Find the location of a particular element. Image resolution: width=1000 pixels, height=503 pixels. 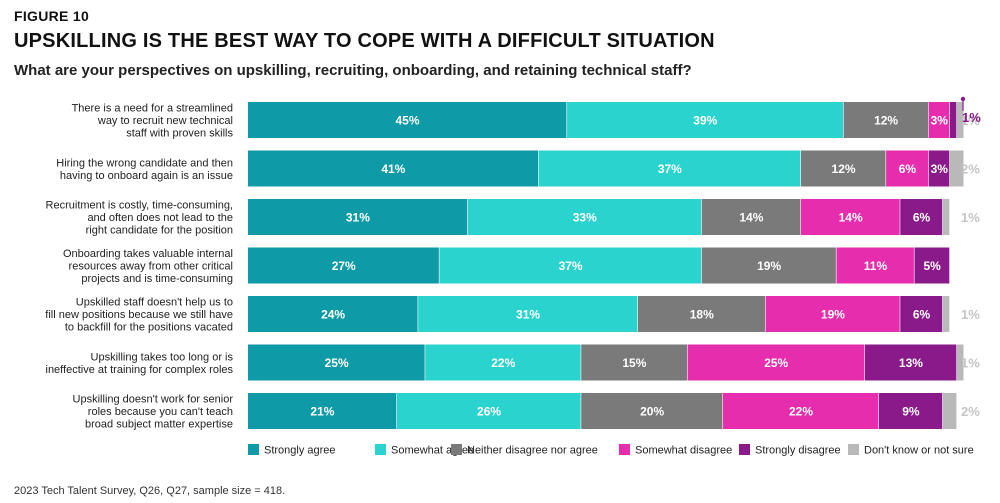

data-label: 41% is located at coordinates (393, 169).